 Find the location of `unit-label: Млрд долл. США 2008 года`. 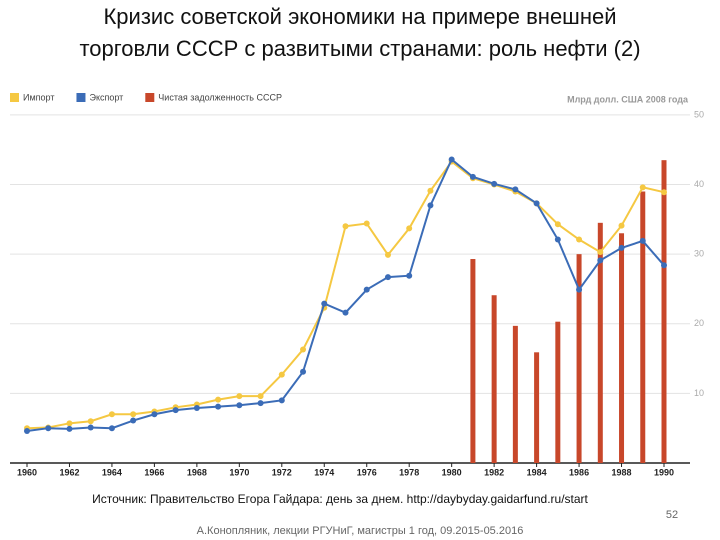

unit-label: Млрд долл. США 2008 года is located at coordinates (628, 99).